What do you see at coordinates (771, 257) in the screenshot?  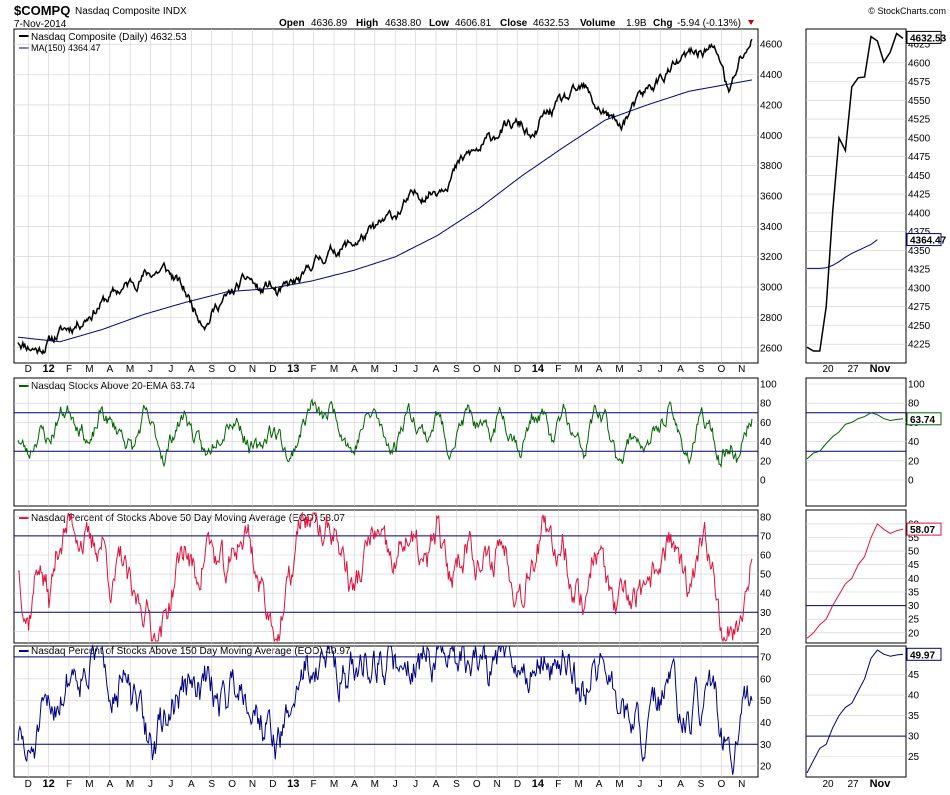 I see `price-y-tick-label: 3200` at bounding box center [771, 257].